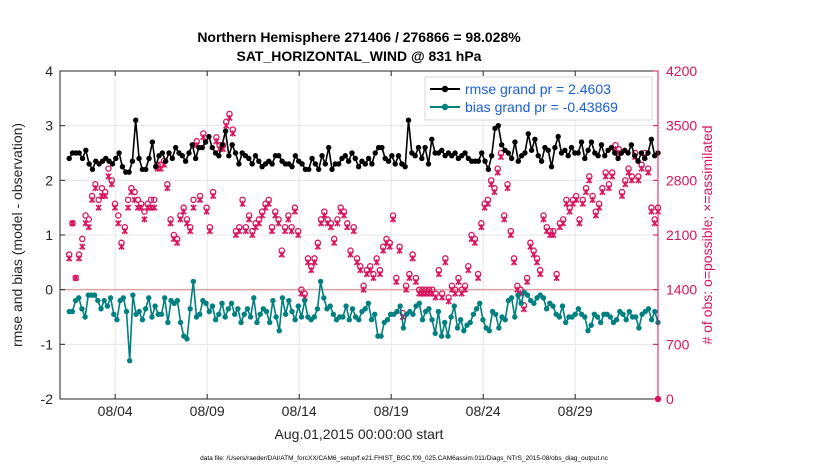  Describe the element at coordinates (49, 71) in the screenshot. I see `y-tick-label-left: 4` at that location.